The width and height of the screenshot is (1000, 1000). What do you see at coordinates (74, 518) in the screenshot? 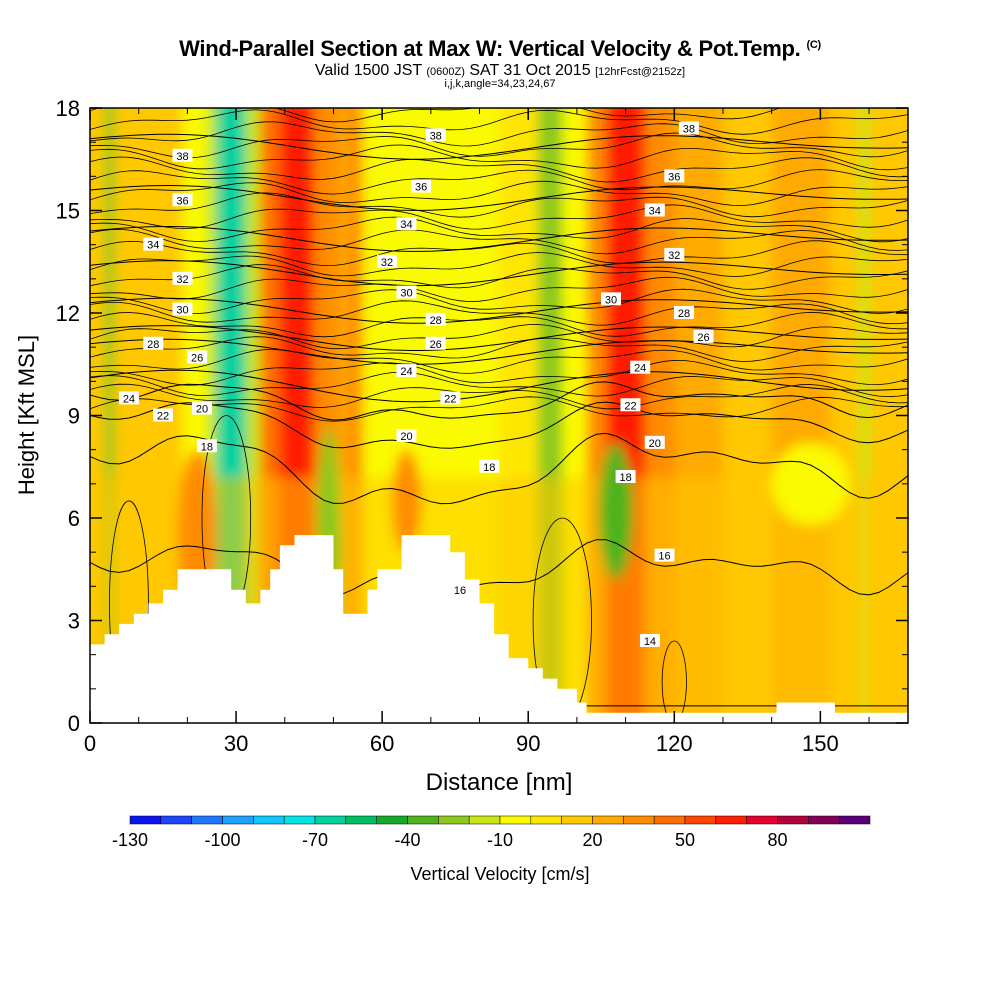
I see `y-tick-label: 6` at bounding box center [74, 518].